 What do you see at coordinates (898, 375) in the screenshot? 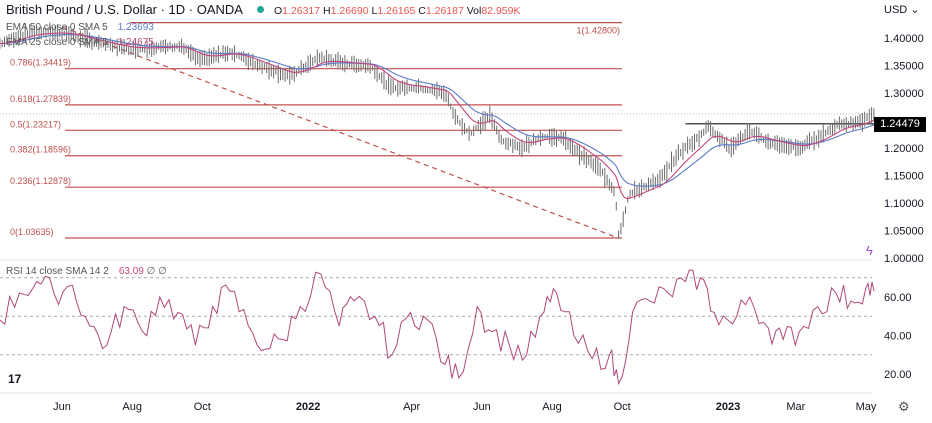
I see `rsi-tick: 20.00` at bounding box center [898, 375].